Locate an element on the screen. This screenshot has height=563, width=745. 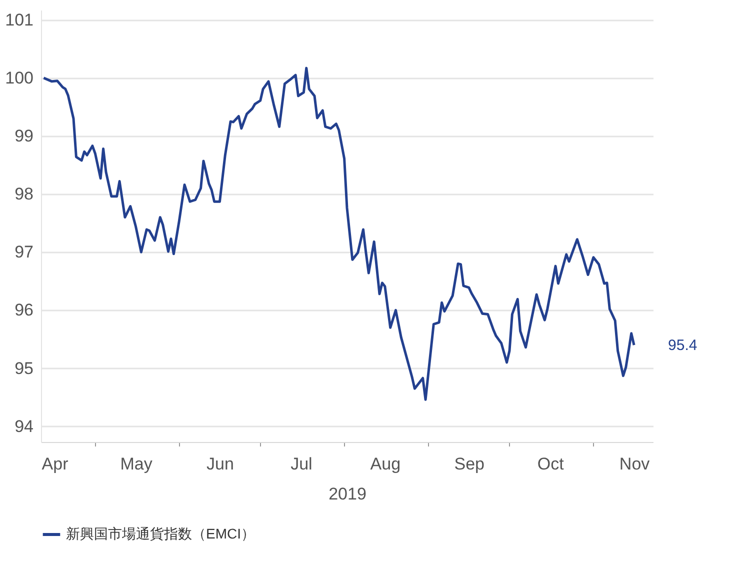
y-tick-label: 101 is located at coordinates (19, 20).